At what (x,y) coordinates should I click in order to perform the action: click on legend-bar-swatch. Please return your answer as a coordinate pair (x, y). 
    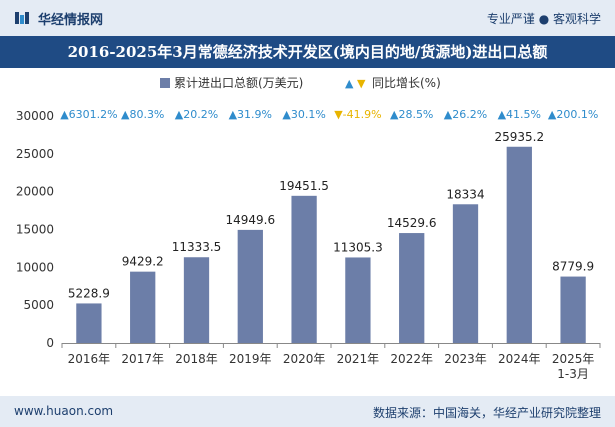
    Looking at the image, I should click on (165, 83).